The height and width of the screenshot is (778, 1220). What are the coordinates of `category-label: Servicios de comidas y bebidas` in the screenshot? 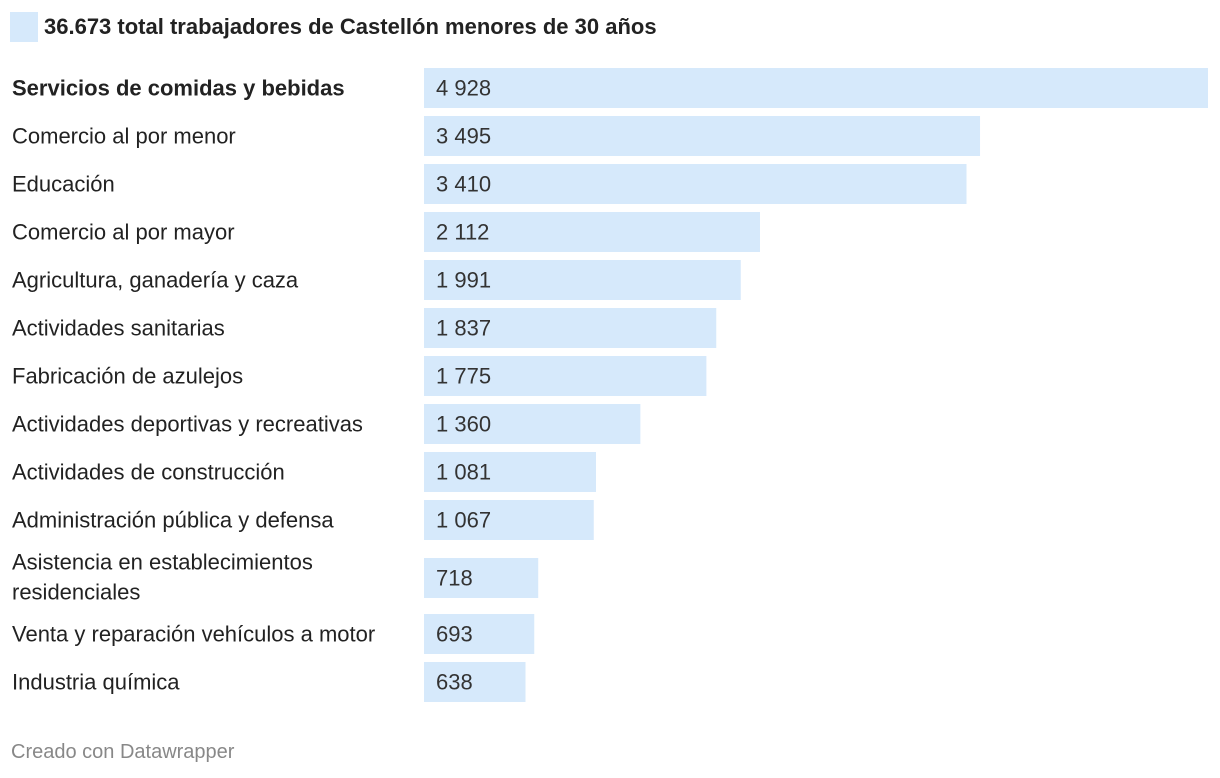 It's located at (178, 88).